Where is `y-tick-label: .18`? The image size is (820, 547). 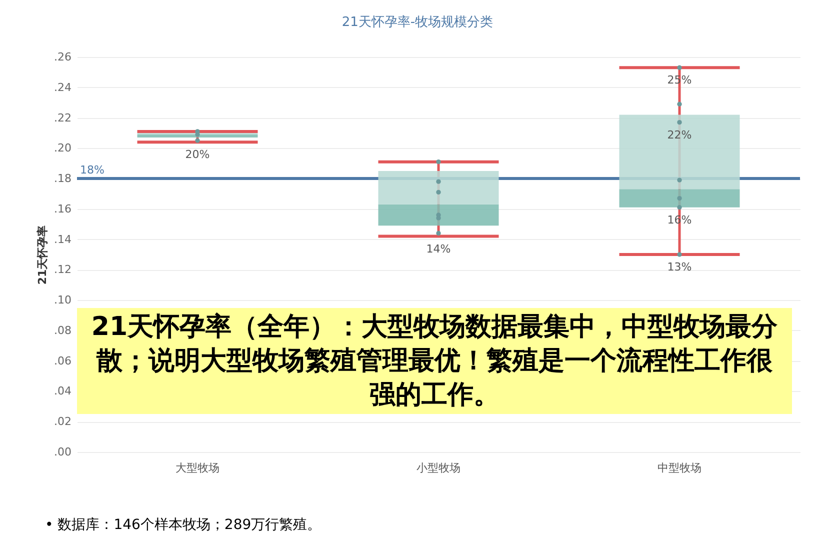 y-tick-label: .18 is located at coordinates (63, 179).